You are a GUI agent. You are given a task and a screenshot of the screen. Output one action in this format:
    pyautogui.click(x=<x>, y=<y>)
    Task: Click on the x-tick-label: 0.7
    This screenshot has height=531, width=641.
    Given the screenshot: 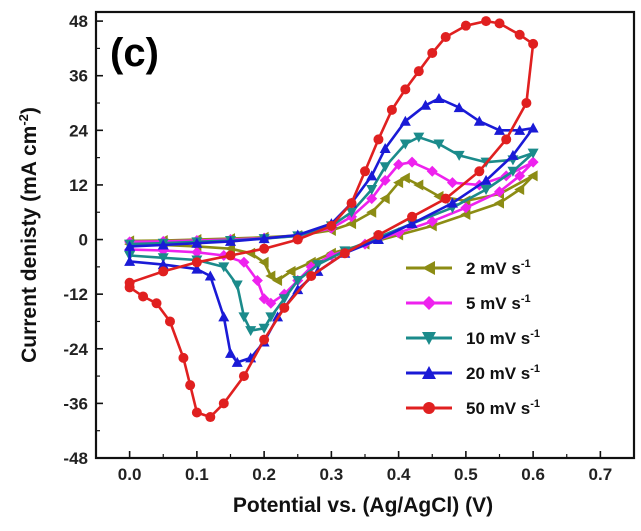 What is the action you would take?
    pyautogui.click(x=601, y=474)
    